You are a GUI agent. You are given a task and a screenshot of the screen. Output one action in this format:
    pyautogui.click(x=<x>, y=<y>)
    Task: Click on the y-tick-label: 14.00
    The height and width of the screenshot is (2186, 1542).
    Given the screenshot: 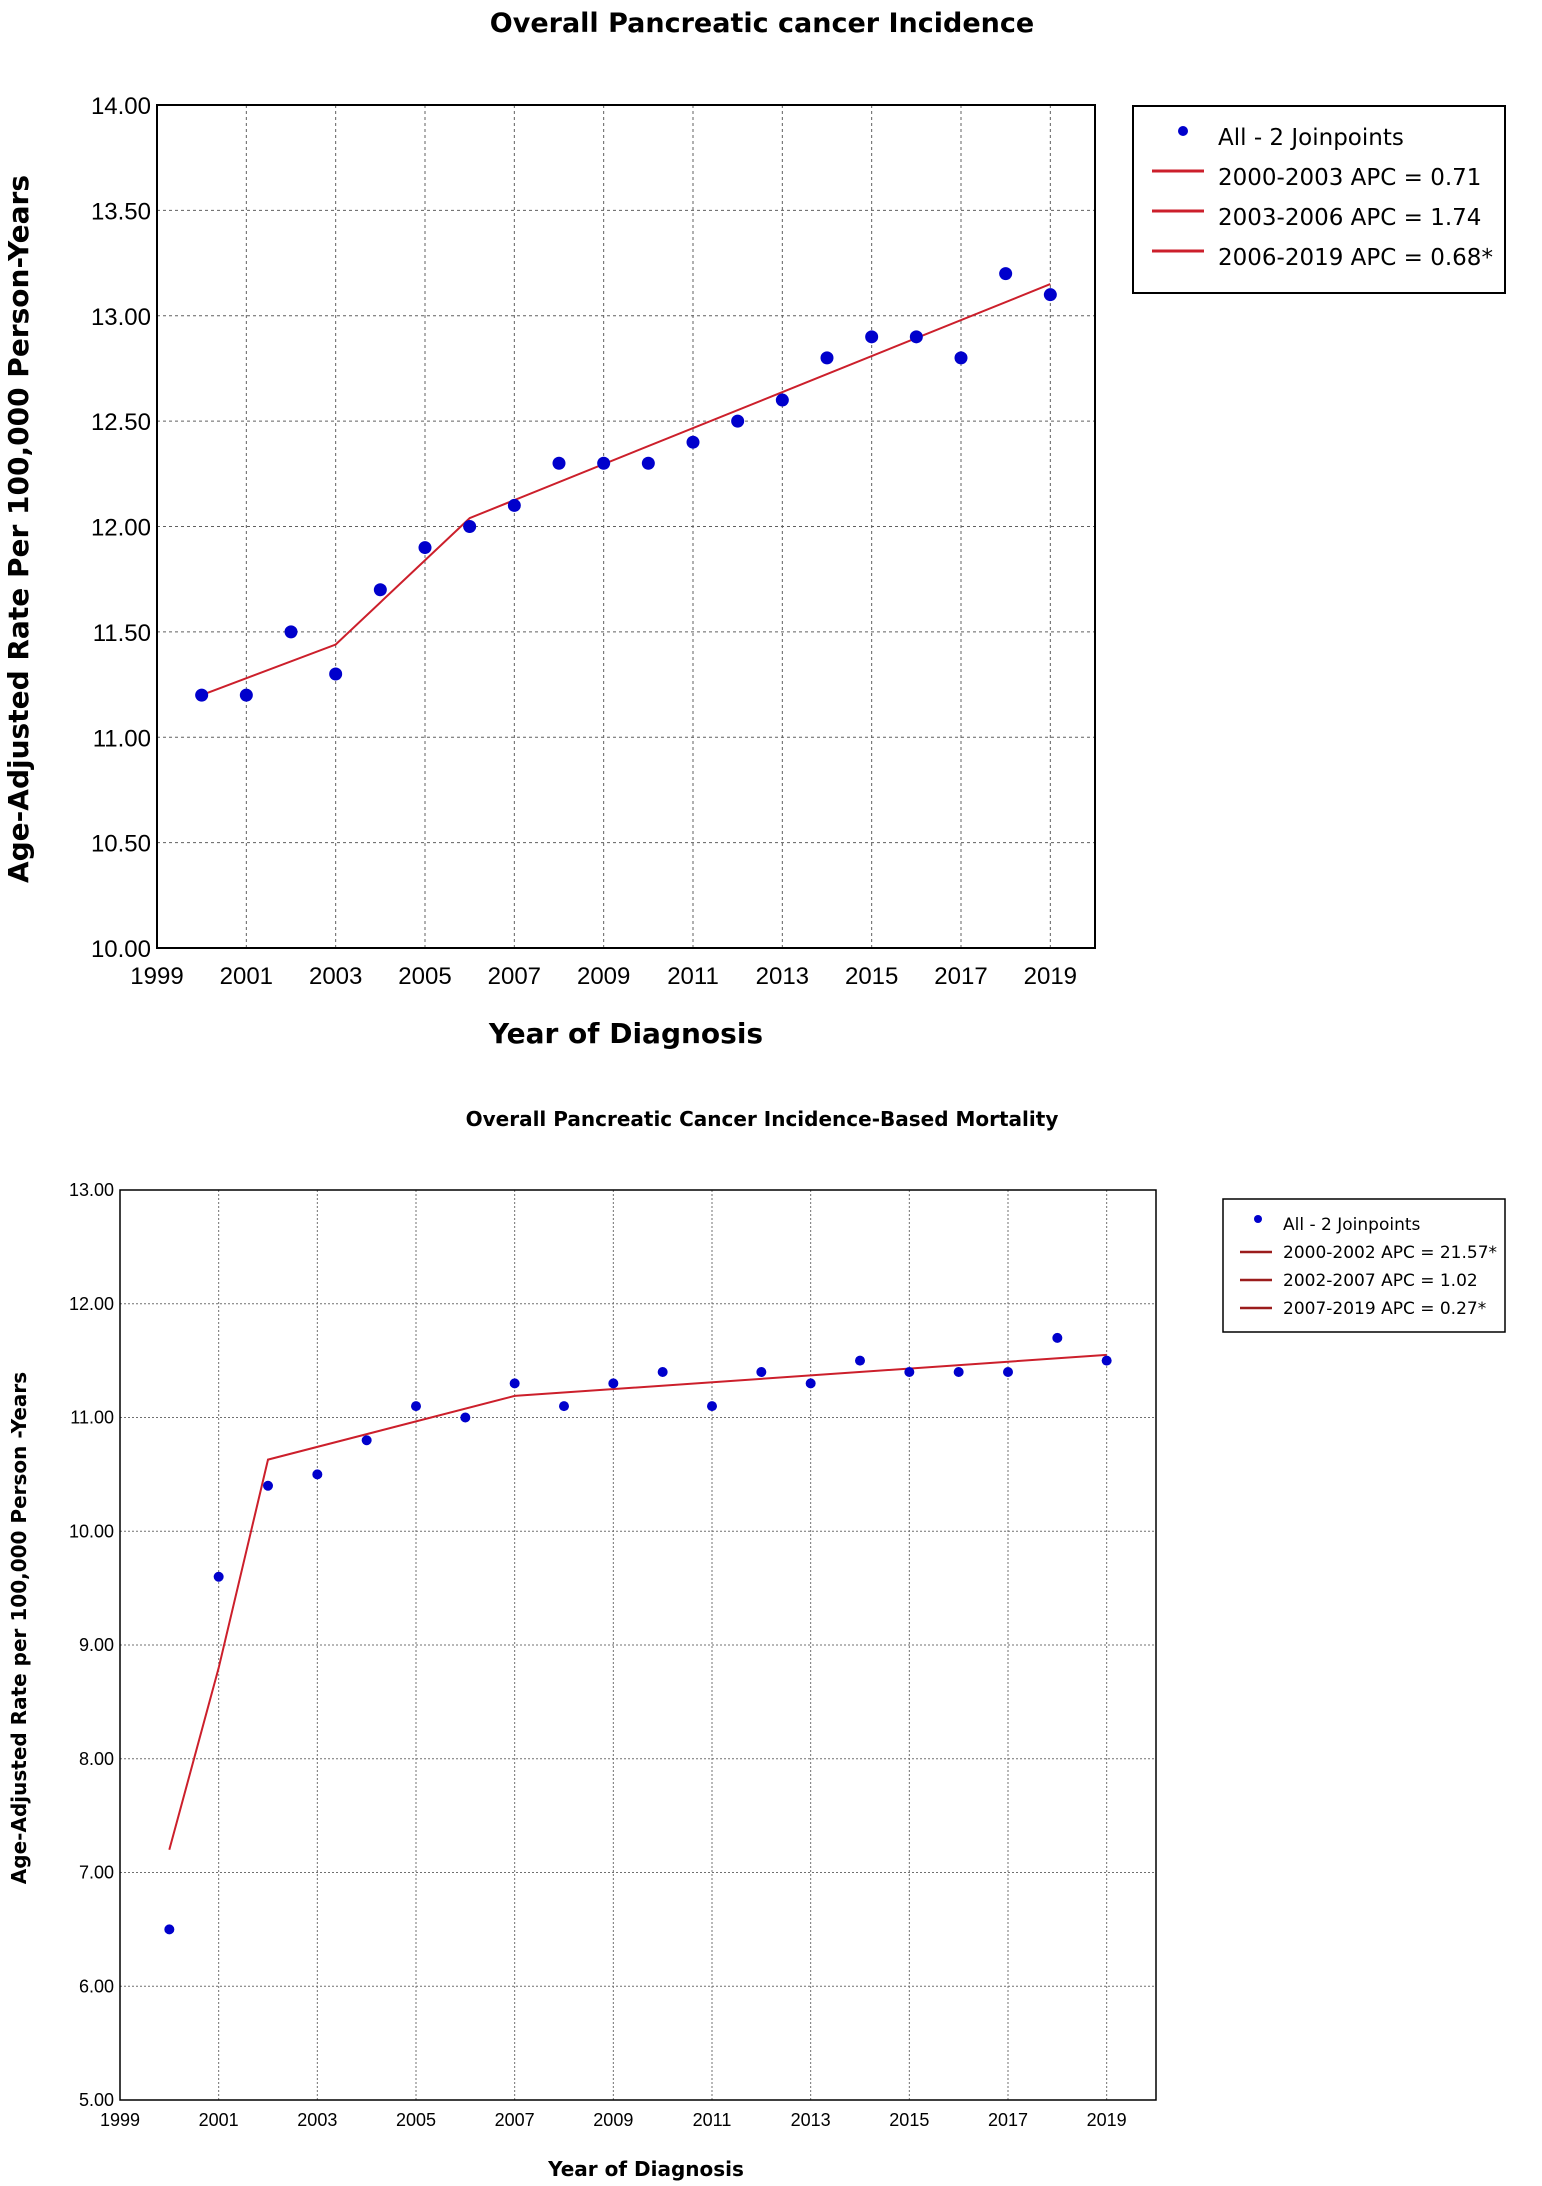 What is the action you would take?
    pyautogui.click(x=121, y=106)
    